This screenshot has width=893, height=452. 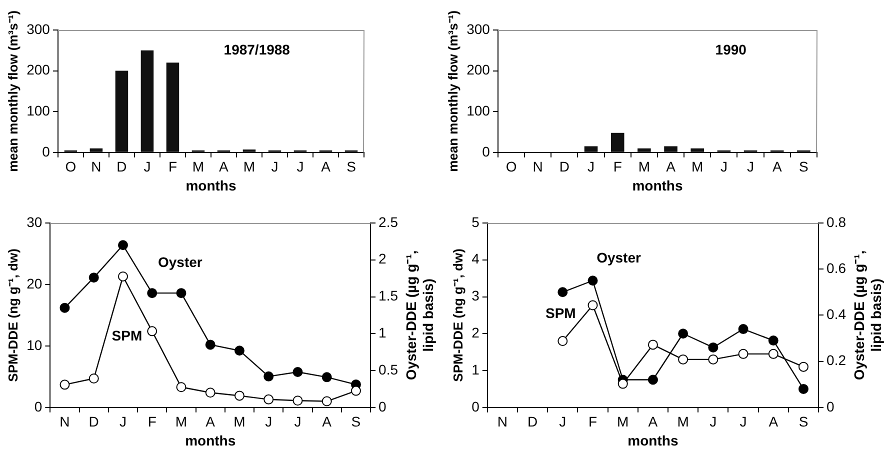 What do you see at coordinates (257, 50) in the screenshot?
I see `text: 1987/1988` at bounding box center [257, 50].